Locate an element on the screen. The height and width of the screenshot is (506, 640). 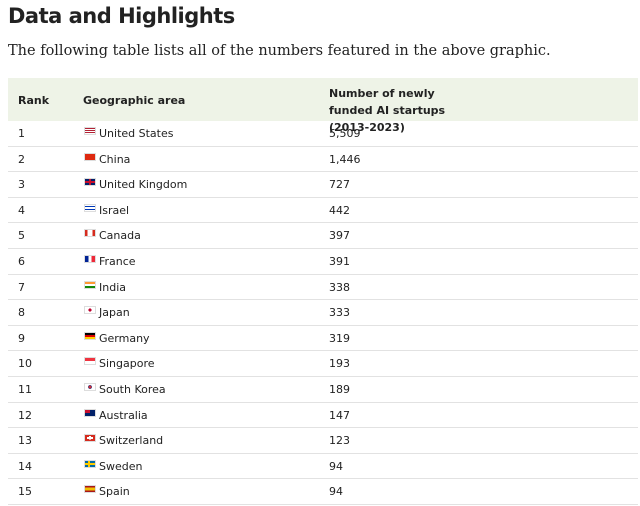
rank-cell: 1 is located at coordinates (21, 133).